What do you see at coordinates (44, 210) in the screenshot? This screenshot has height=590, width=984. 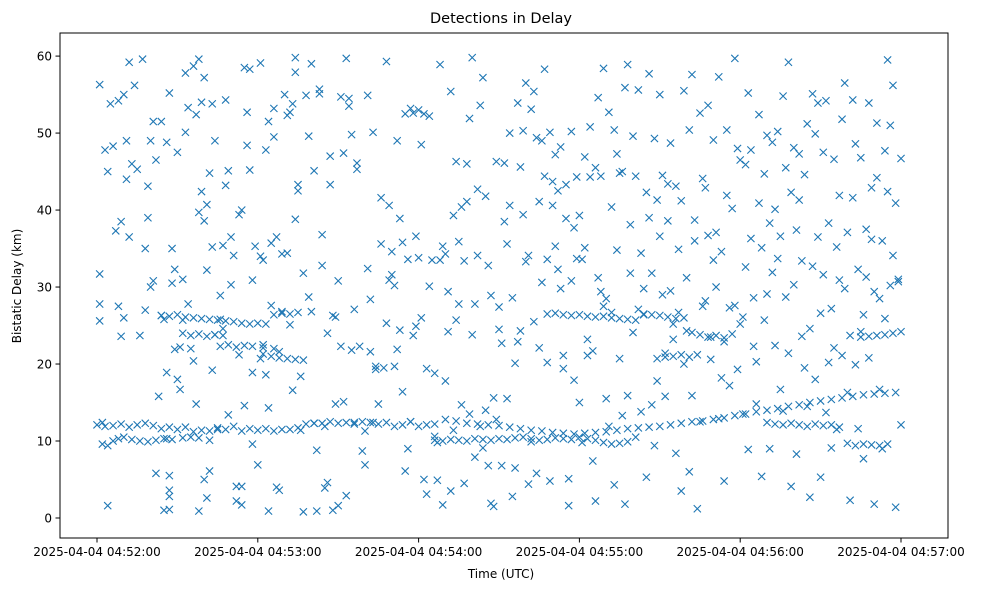 I see `y-tick-label: 40` at bounding box center [44, 210].